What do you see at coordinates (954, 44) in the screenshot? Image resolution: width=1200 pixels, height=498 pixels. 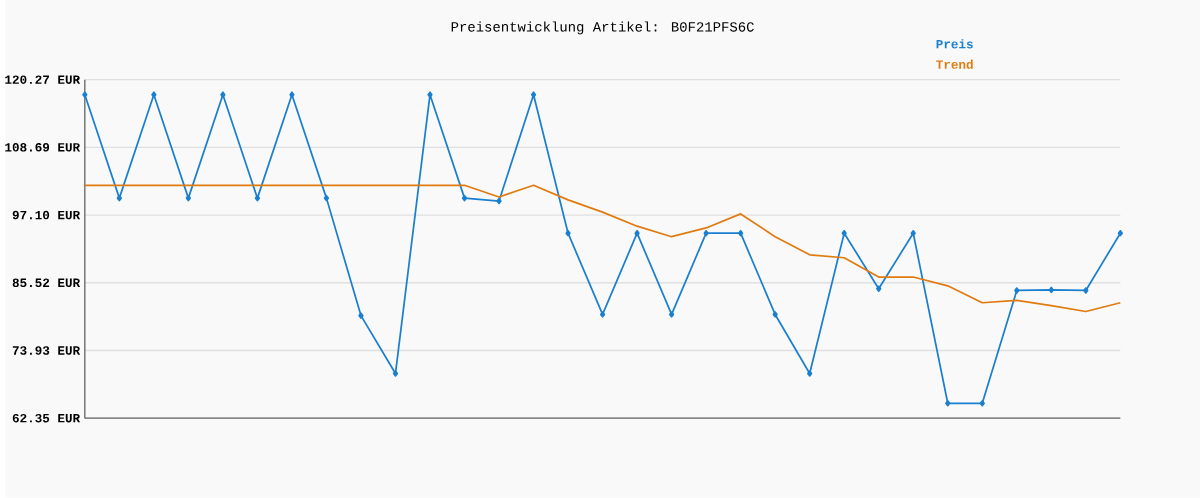 I see `text: Preis` at bounding box center [954, 44].